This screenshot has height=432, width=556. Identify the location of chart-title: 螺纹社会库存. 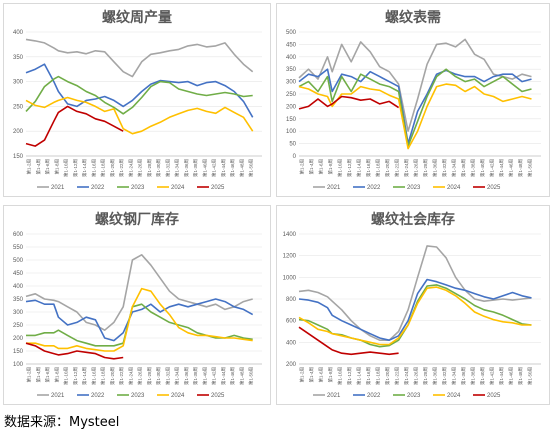
(413, 219).